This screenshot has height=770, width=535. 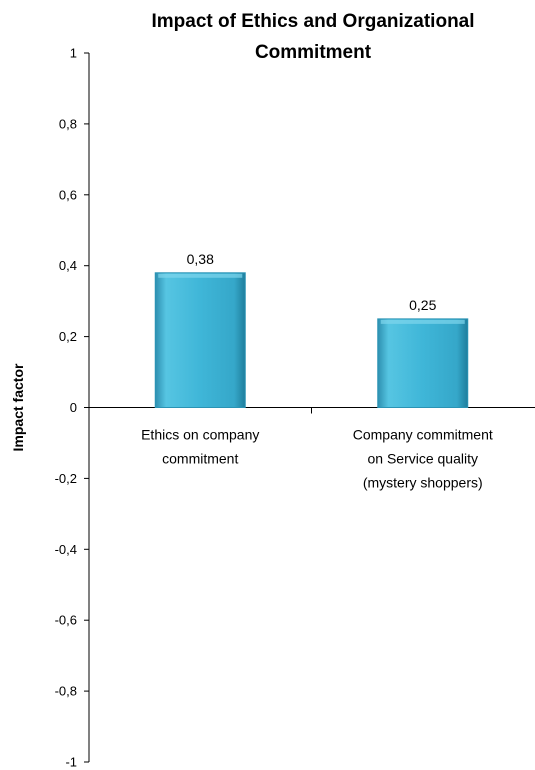 What do you see at coordinates (68, 265) in the screenshot?
I see `y-tick-label: 0,4` at bounding box center [68, 265].